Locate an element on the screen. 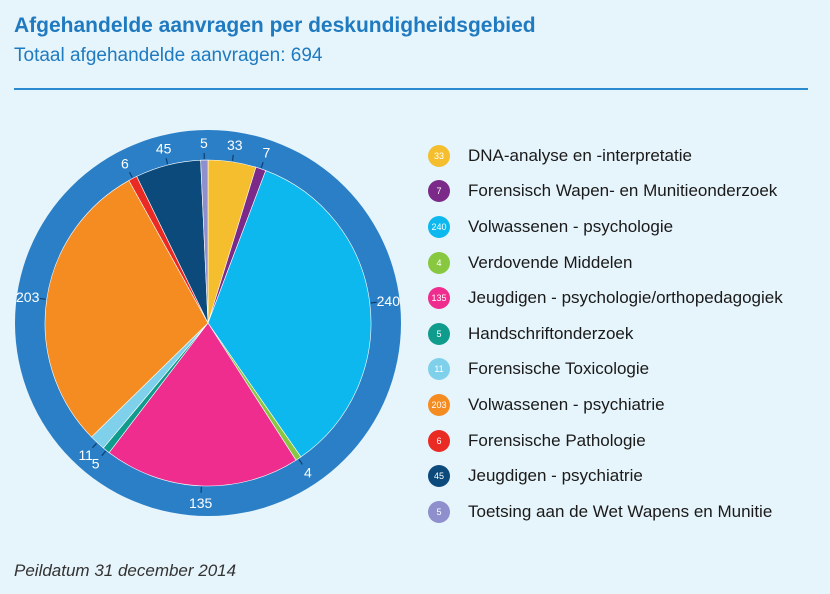 The width and height of the screenshot is (830, 594). legend-value-badge: 4 is located at coordinates (439, 262).